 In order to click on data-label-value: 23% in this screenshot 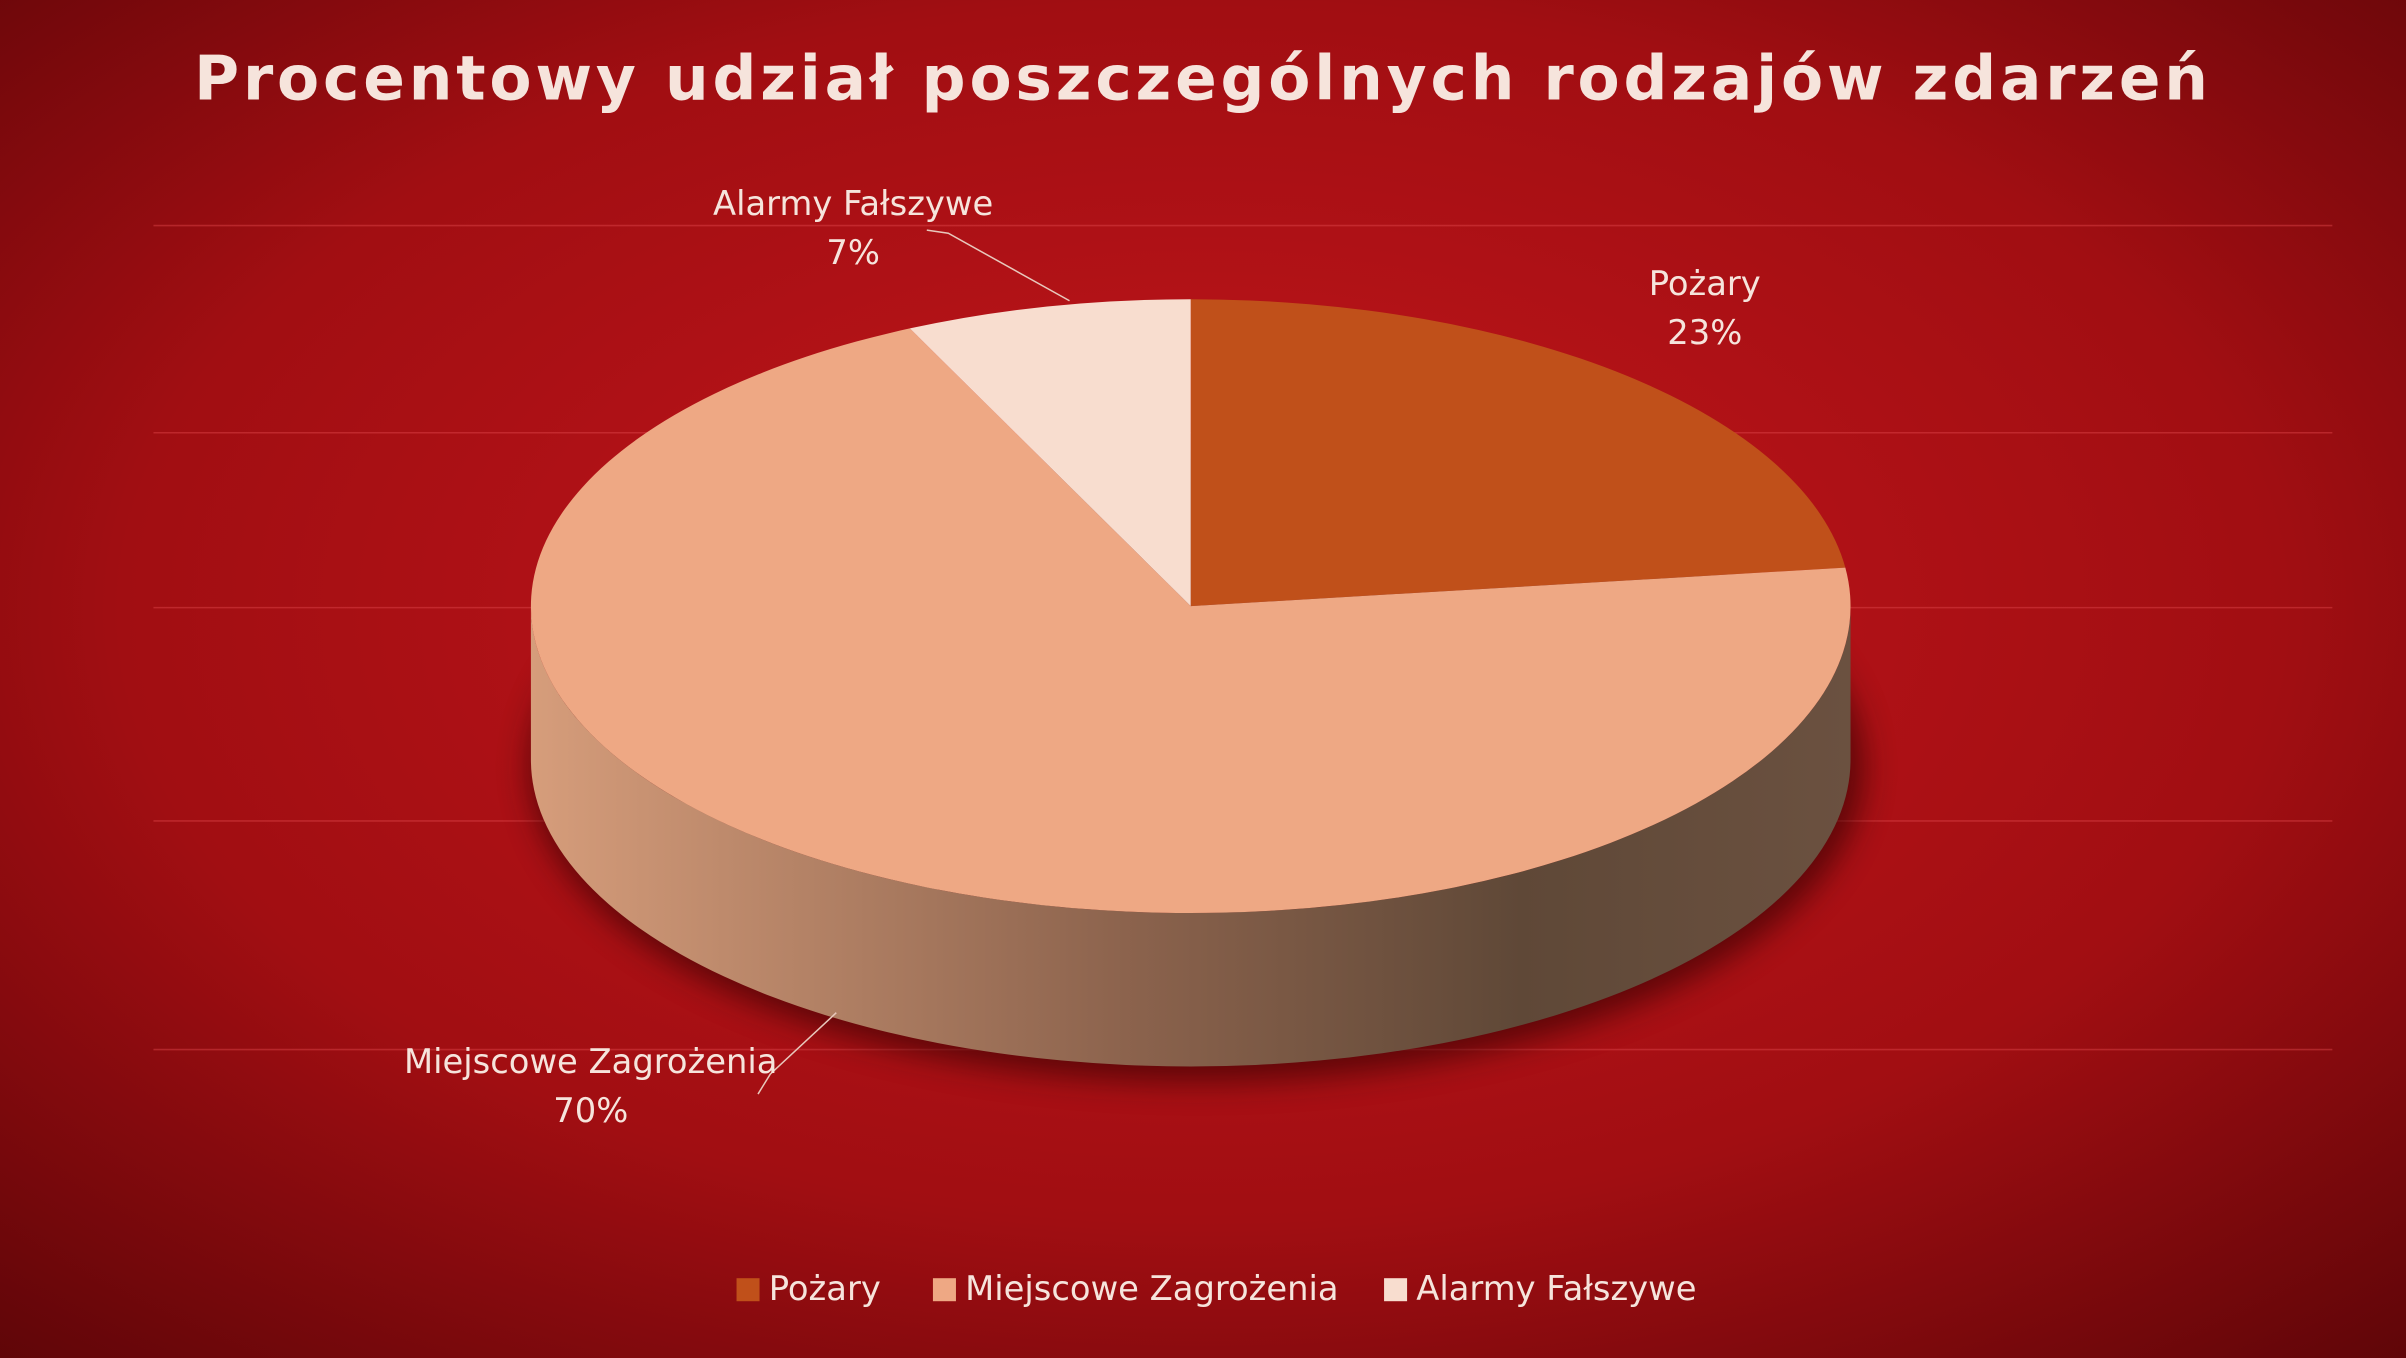, I will do `click(1704, 332)`.